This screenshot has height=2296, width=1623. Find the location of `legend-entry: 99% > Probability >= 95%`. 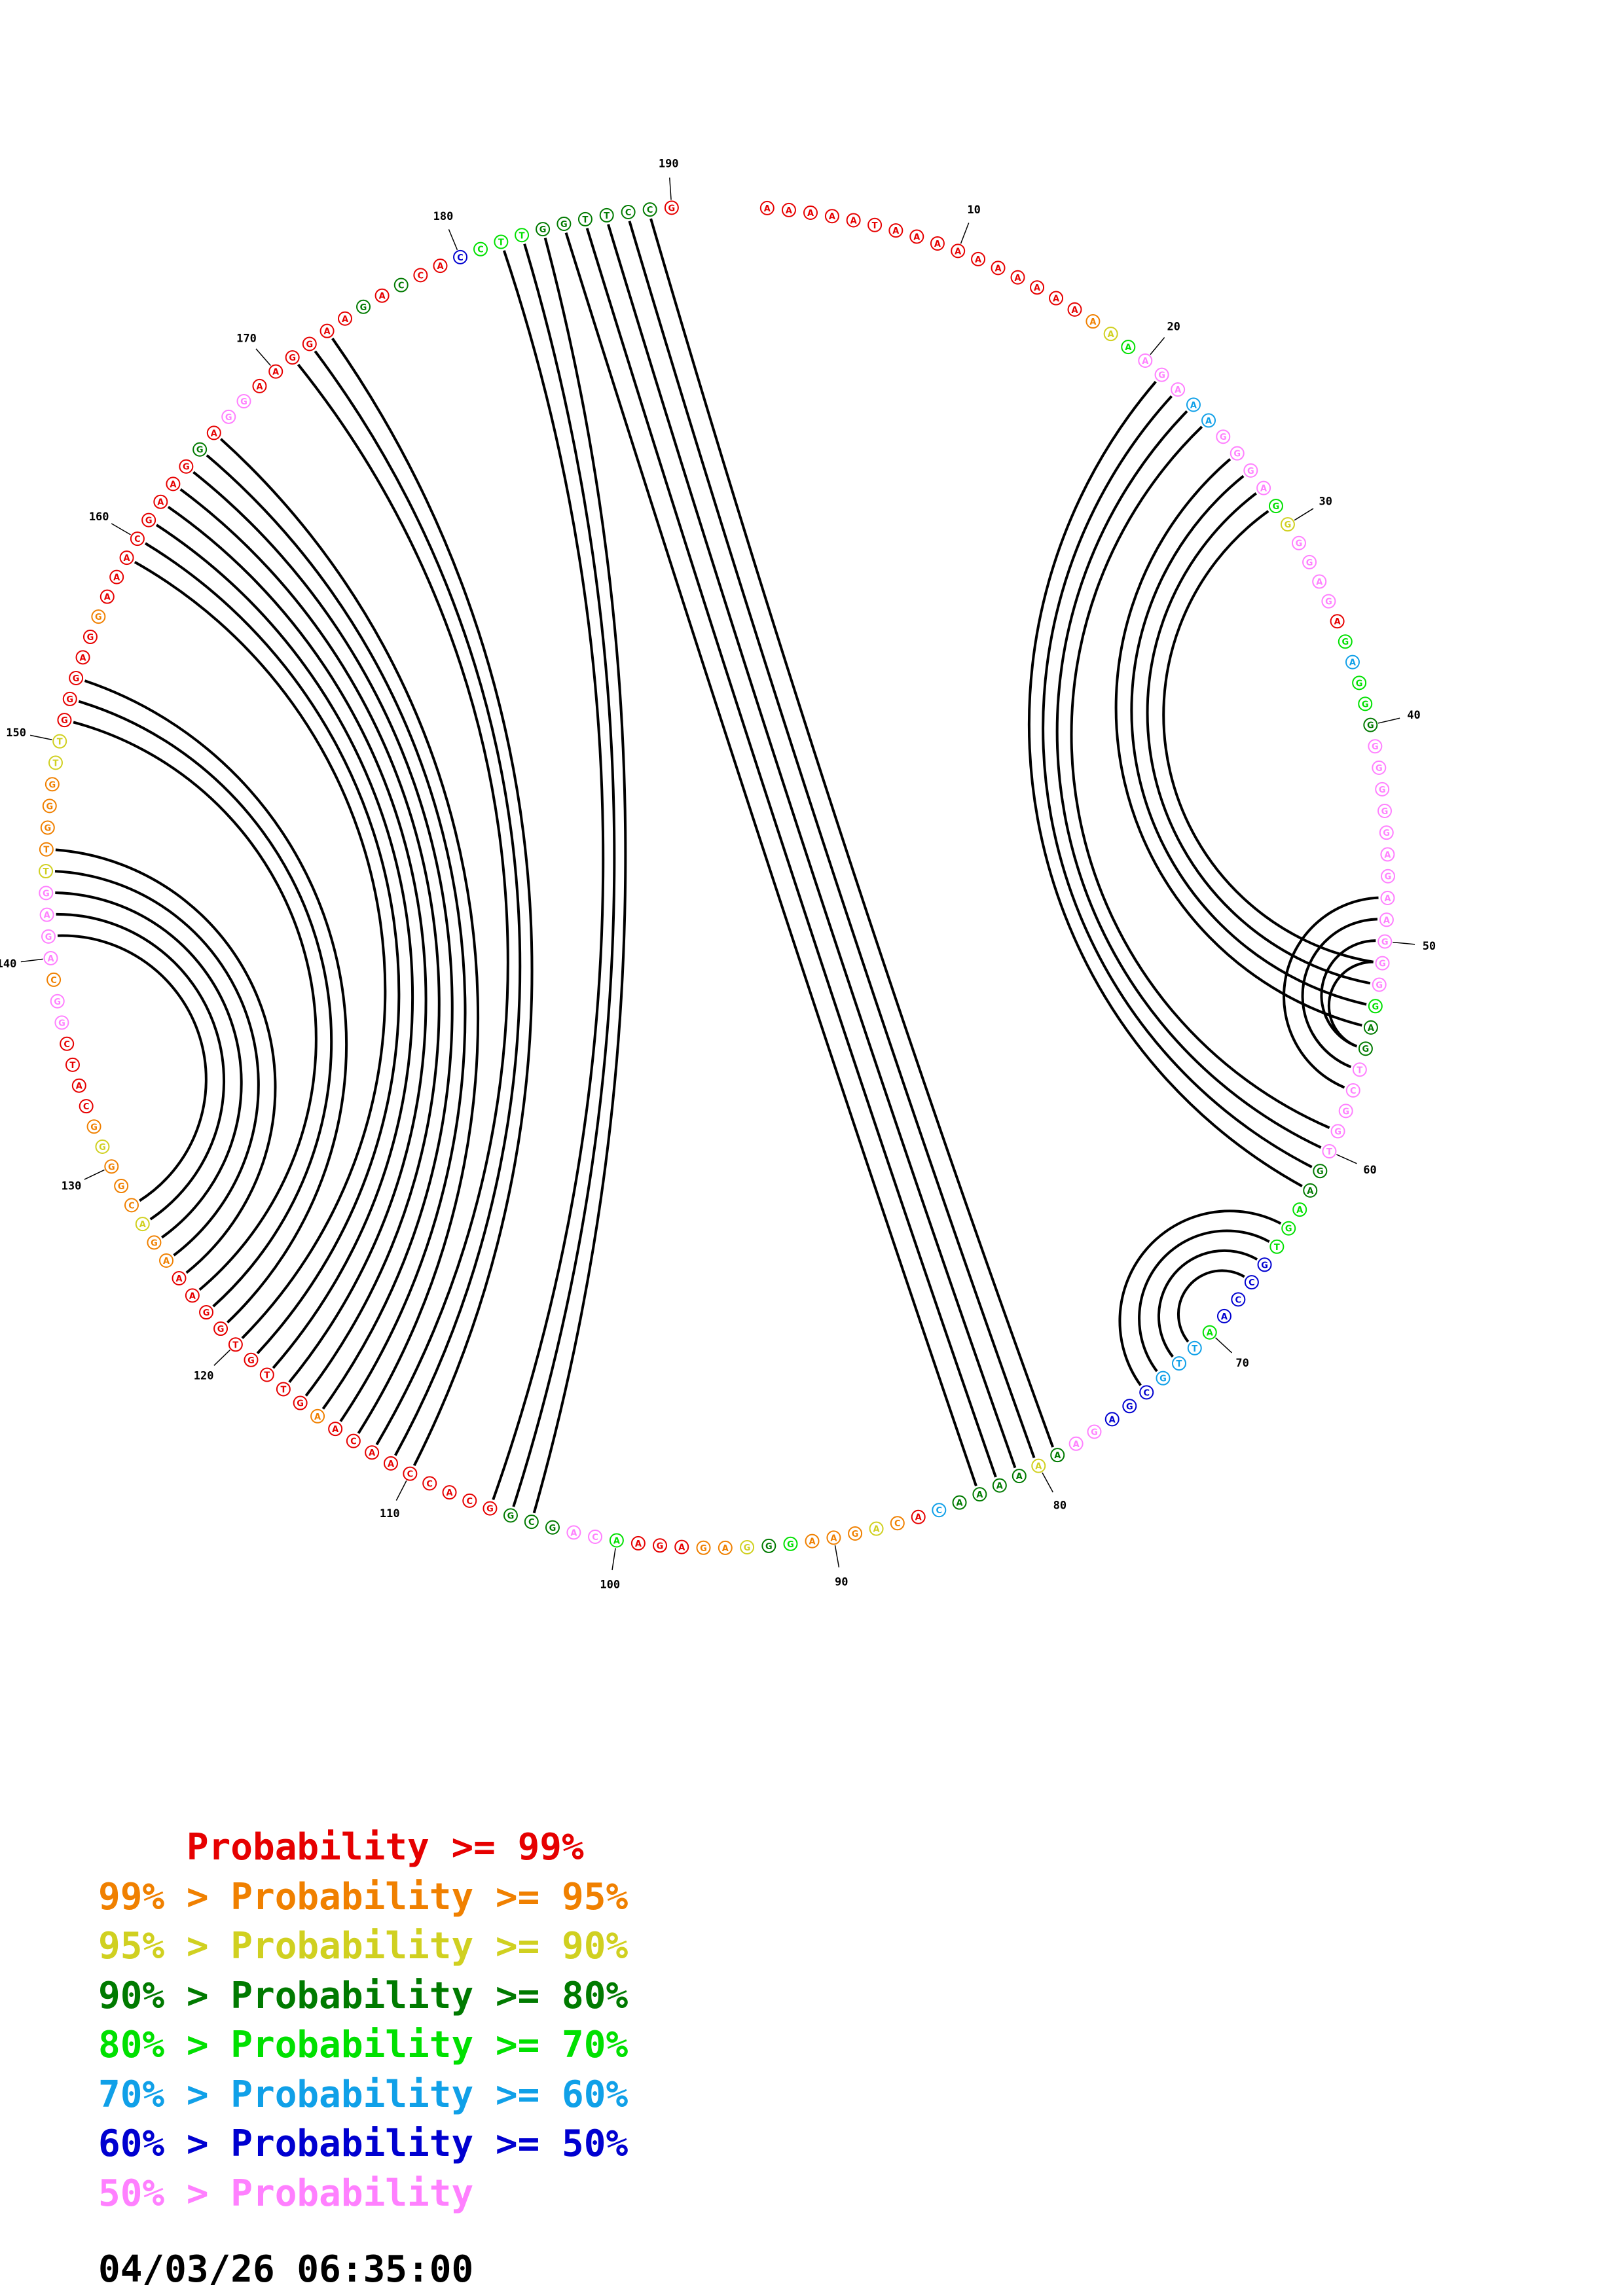

legend-entry: 99% > Probability >= 95% is located at coordinates (363, 1896).